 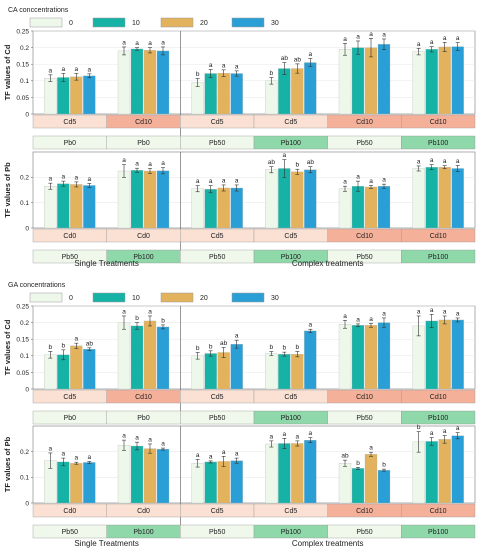 What do you see at coordinates (71, 23) in the screenshot?
I see `legend-label: 0` at bounding box center [71, 23].